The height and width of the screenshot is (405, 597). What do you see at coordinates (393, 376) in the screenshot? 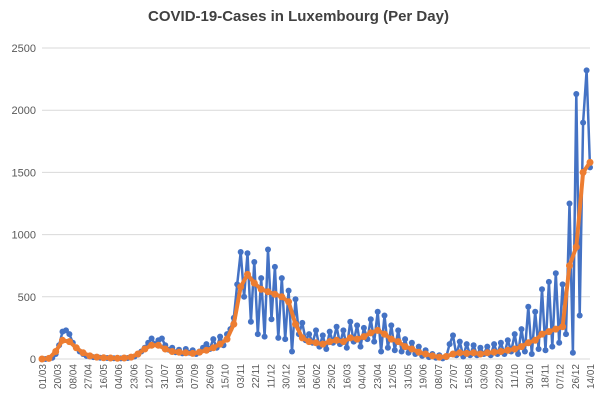
I see `x-tick-label: 12/05` at bounding box center [393, 376].